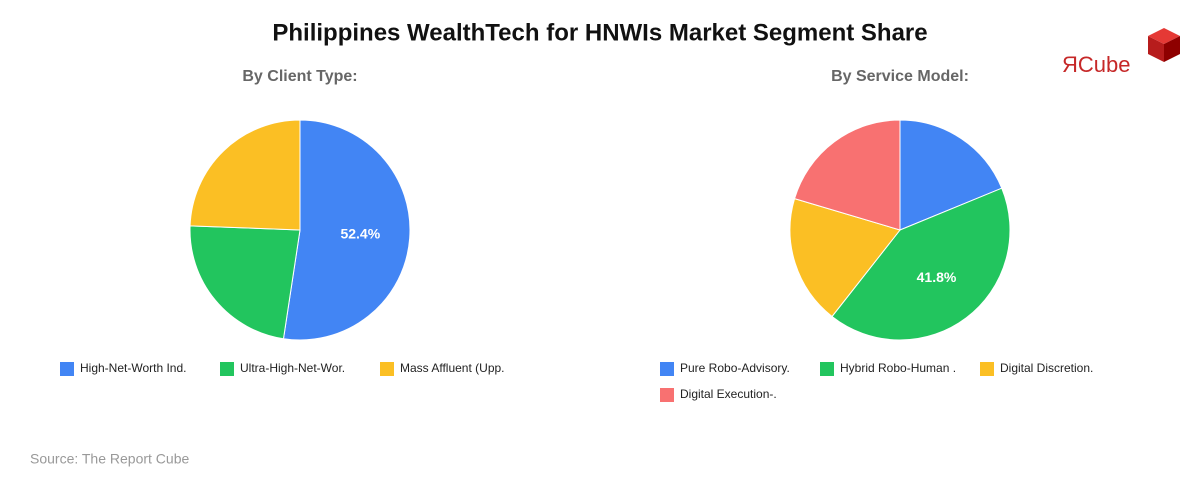 The image size is (1200, 480). Describe the element at coordinates (109, 459) in the screenshot. I see `source: Source: The Report Cube` at that location.